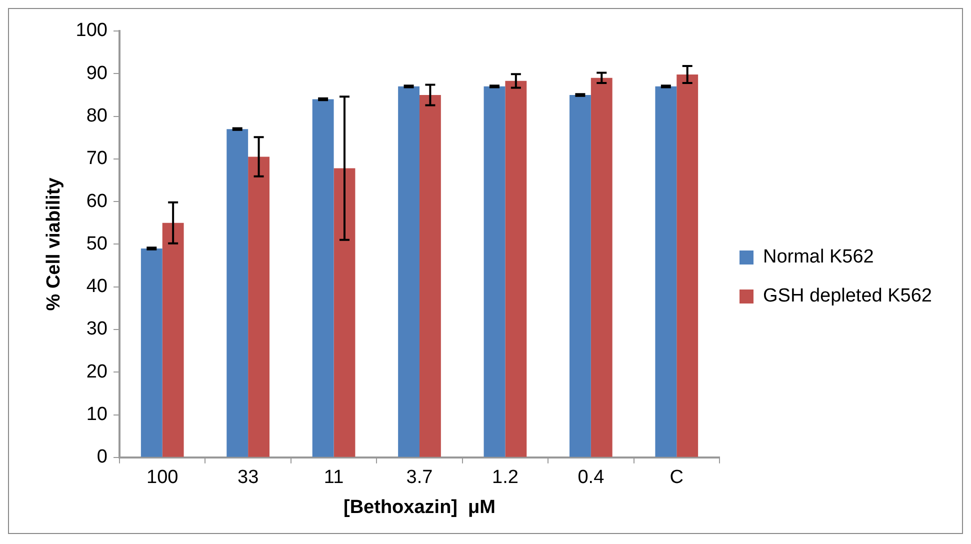  Describe the element at coordinates (818, 257) in the screenshot. I see `legend-label: Normal K562` at that location.